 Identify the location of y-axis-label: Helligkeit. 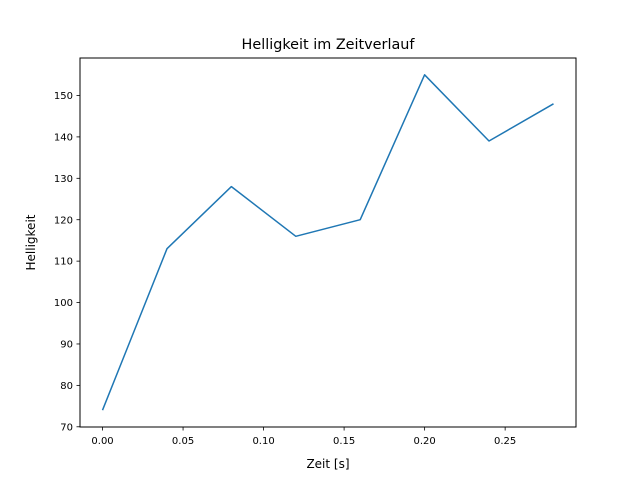
(31, 242).